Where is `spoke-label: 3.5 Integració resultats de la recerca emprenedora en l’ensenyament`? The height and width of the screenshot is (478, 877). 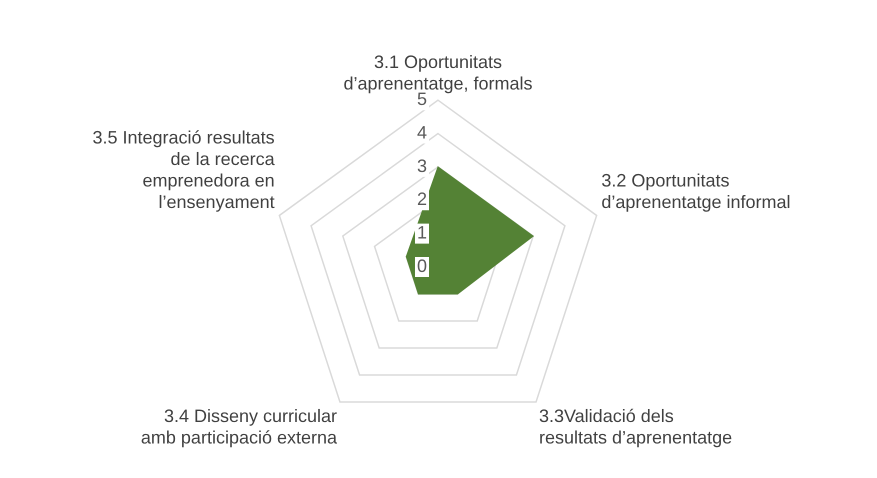
spoke-label: 3.5 Integració resultats de la recerca emprenedora en l’ensenyament is located at coordinates (184, 169).